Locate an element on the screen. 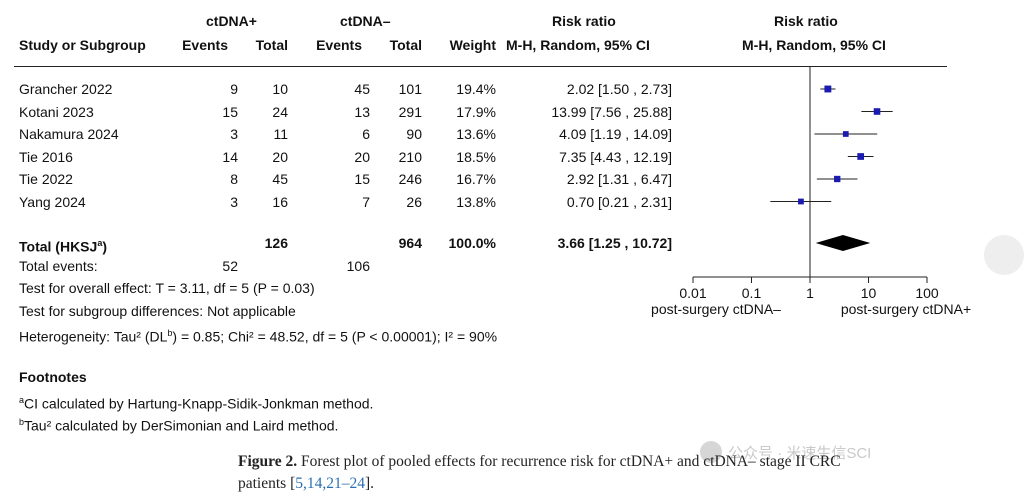  header-group-ctdna-pos: ctDNA+ is located at coordinates (231, 21).